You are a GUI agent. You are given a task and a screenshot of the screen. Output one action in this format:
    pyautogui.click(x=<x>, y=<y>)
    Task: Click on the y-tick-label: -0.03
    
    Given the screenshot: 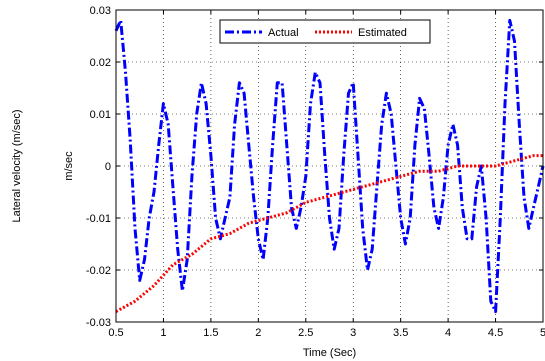 What is the action you would take?
    pyautogui.click(x=98, y=323)
    